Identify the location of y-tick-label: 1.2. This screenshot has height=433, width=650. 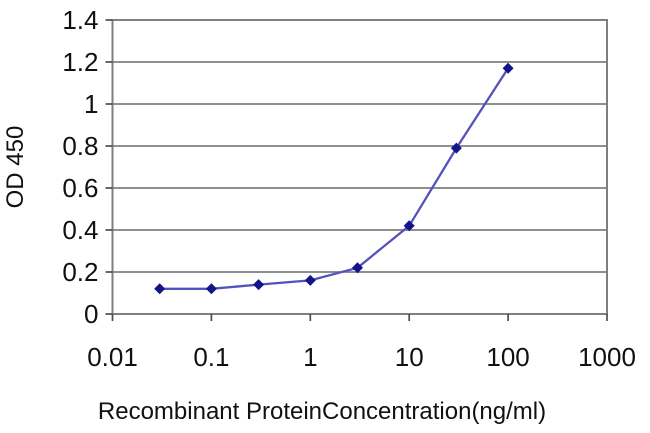
(80, 62).